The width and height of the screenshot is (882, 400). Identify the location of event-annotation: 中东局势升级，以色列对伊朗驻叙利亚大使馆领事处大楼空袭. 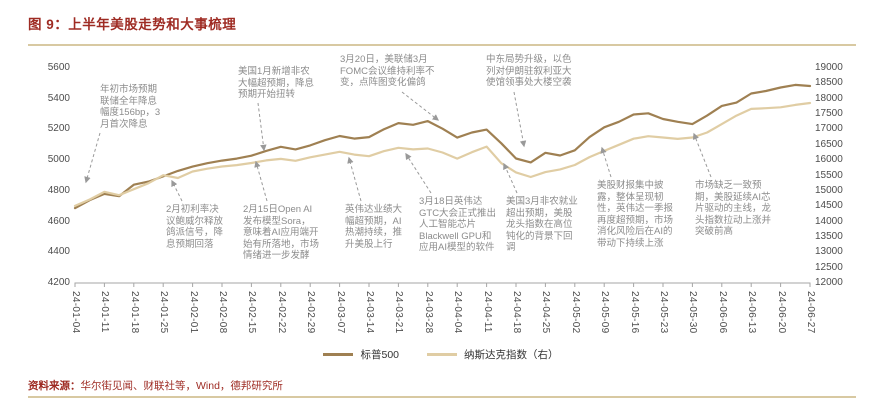
(529, 71).